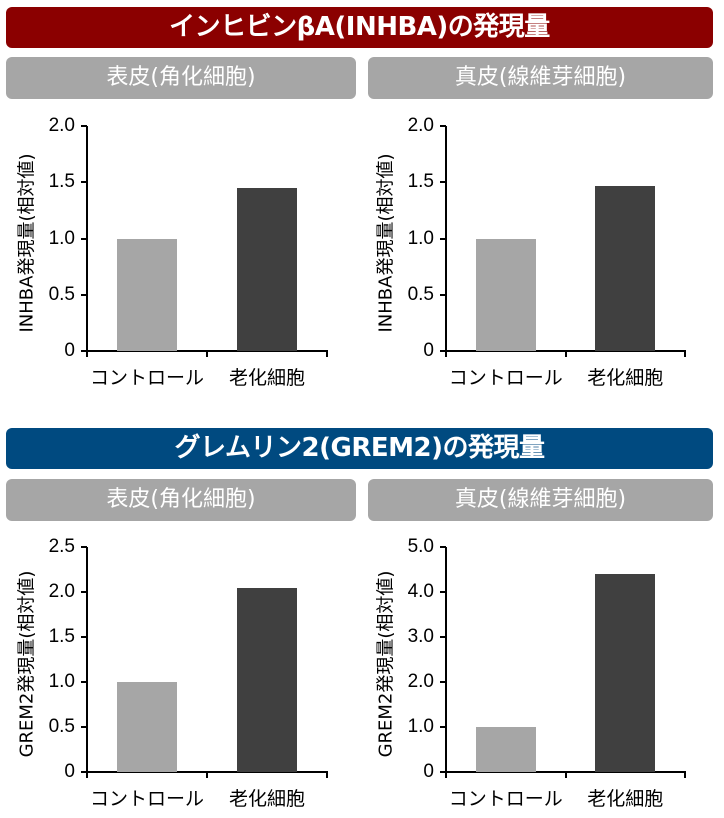  I want to click on grem2-section-title: グレムリン2(GREM2)の発現量, so click(359, 448).